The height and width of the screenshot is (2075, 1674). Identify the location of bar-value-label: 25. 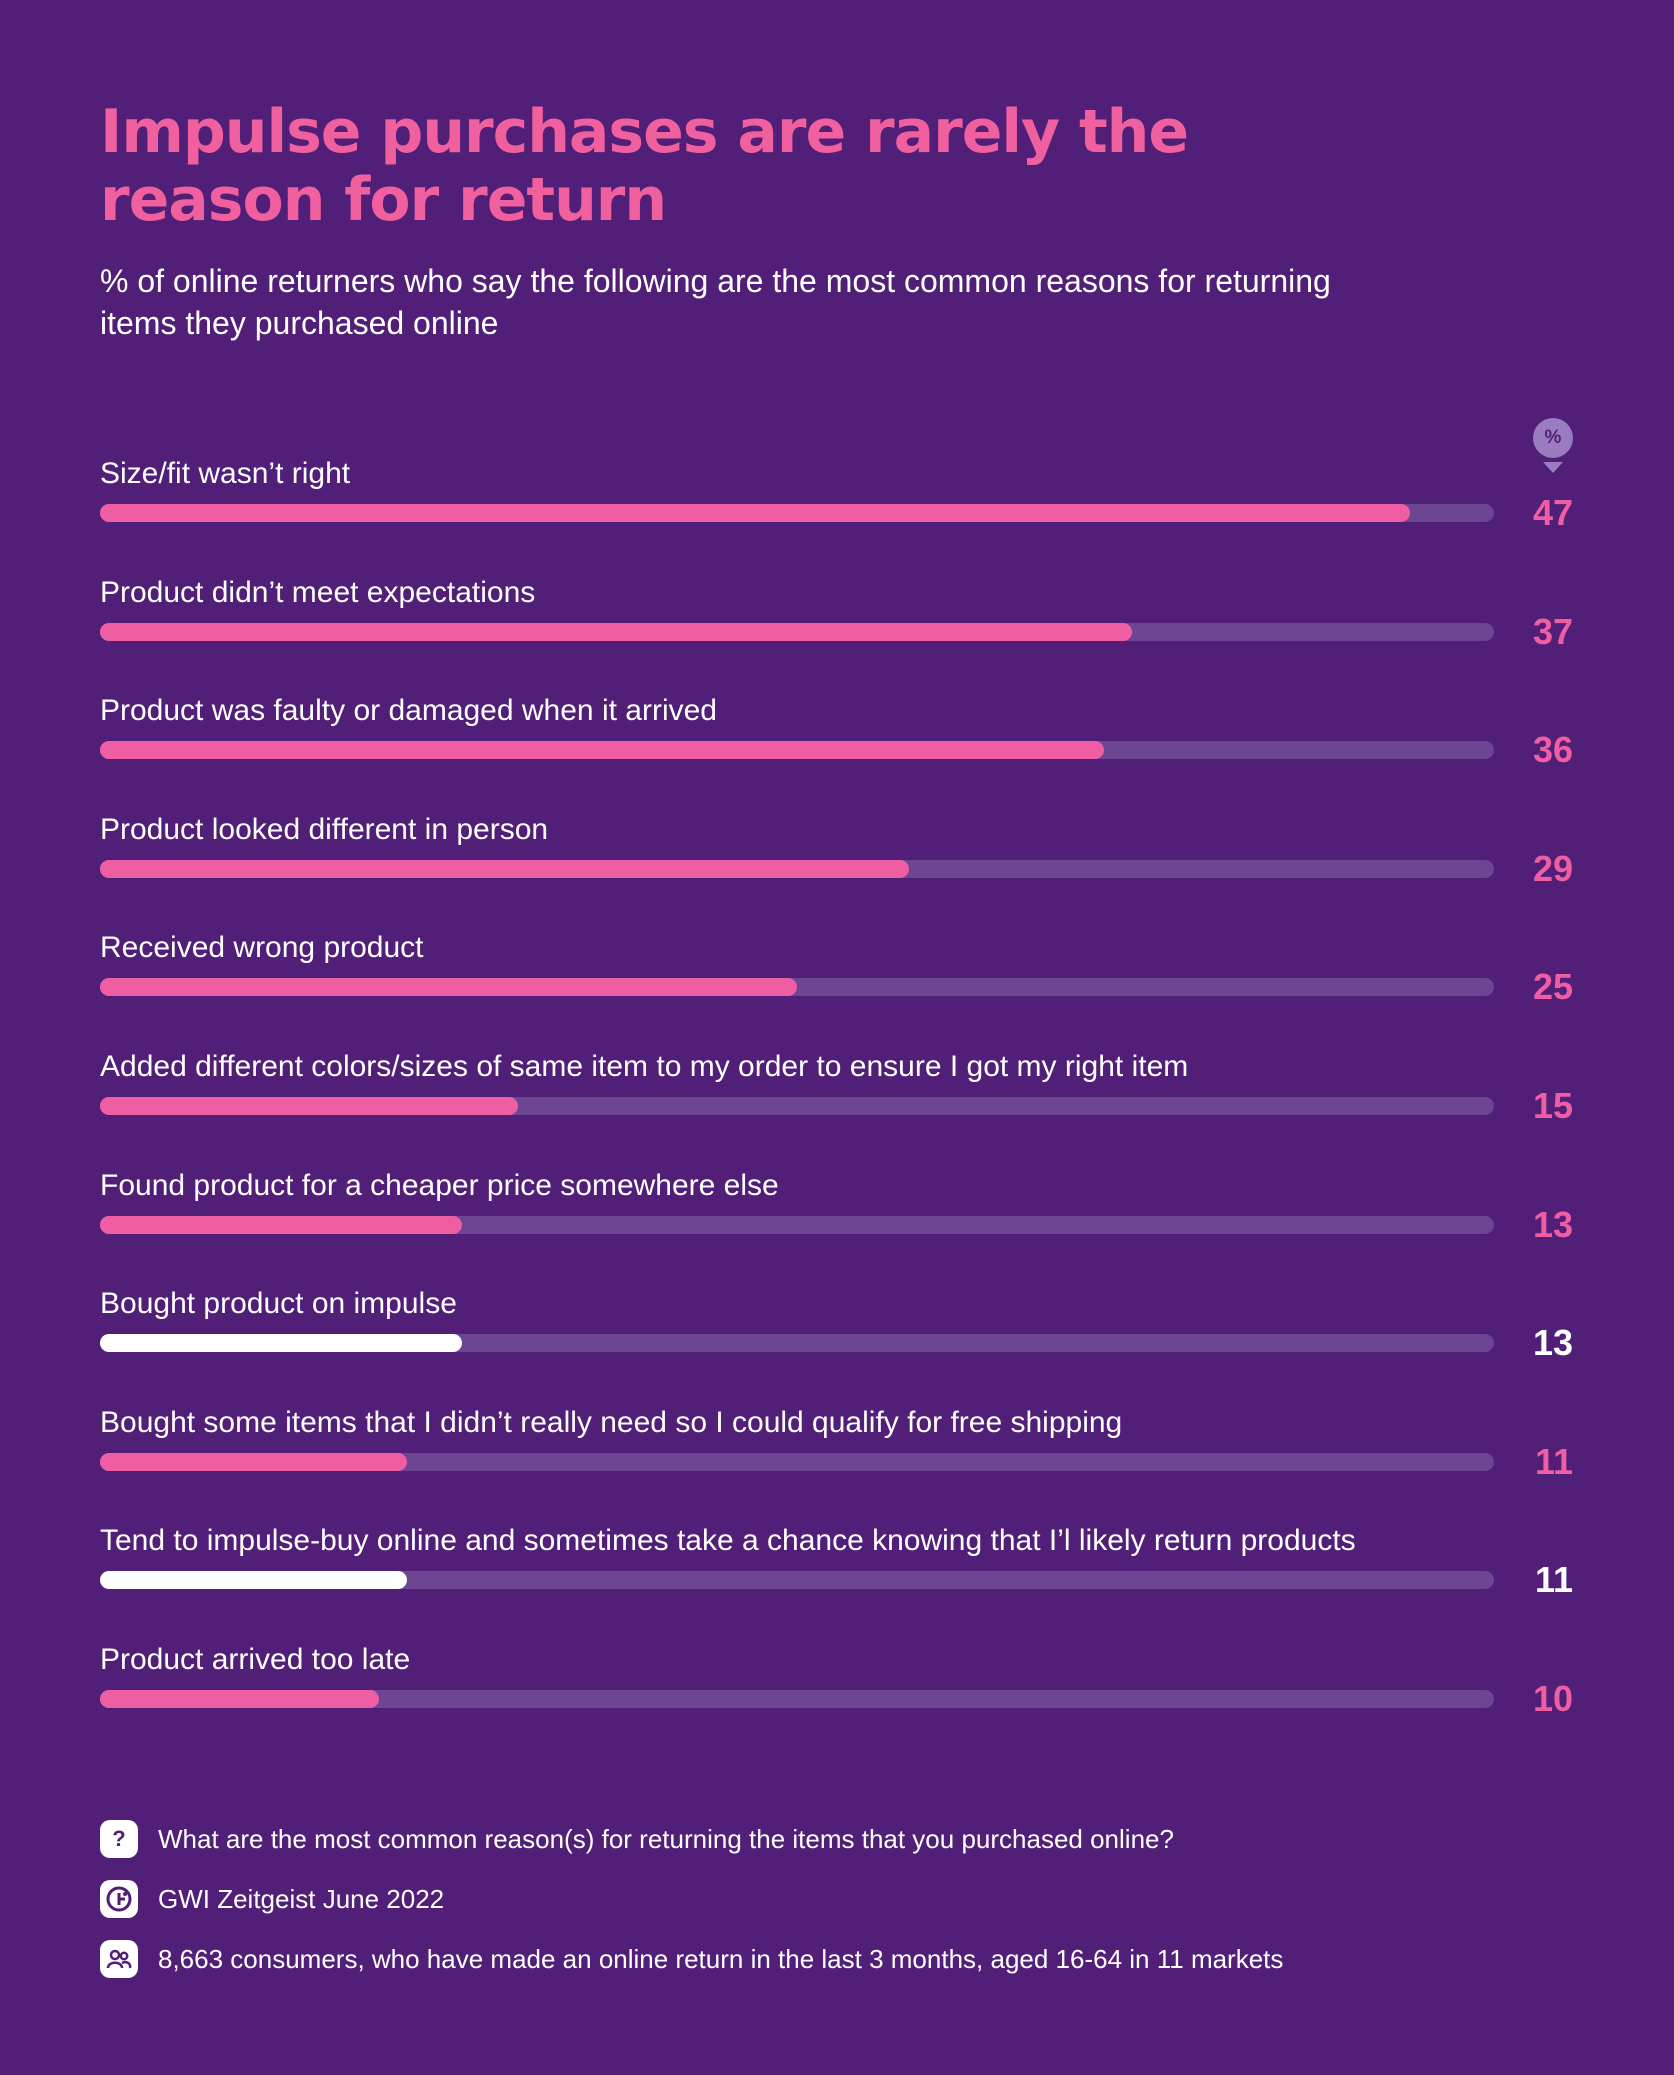
(1552, 986).